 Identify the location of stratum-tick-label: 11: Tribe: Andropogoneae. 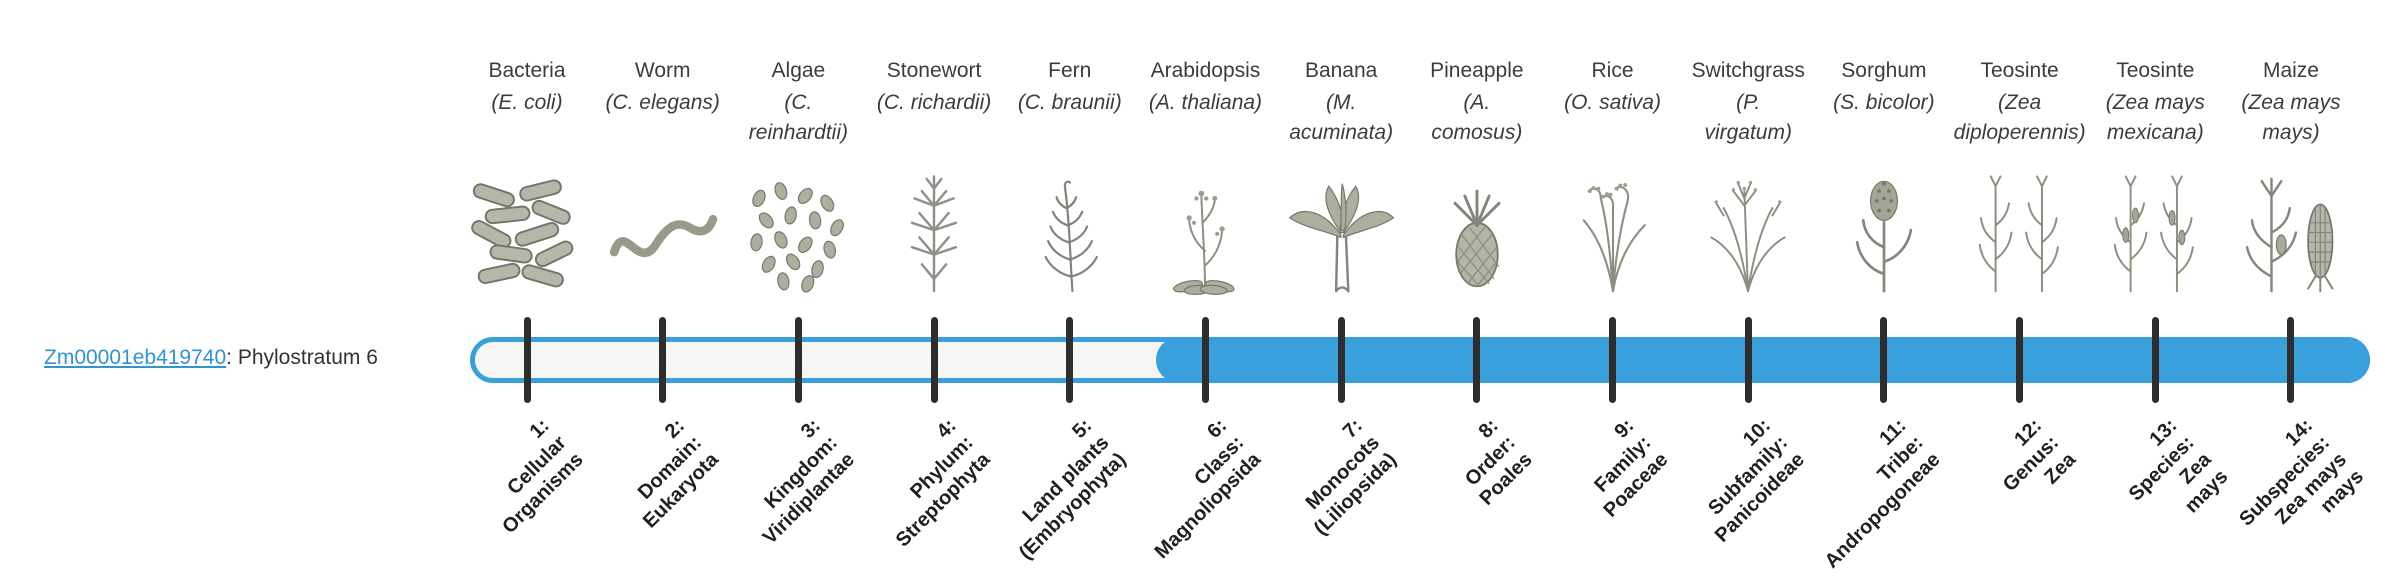
(1882, 493).